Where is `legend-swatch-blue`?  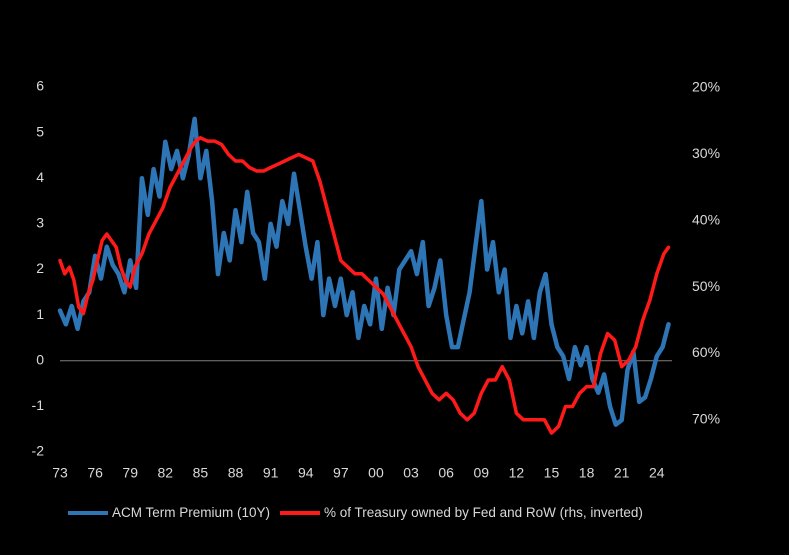
legend-swatch-blue is located at coordinates (88, 512).